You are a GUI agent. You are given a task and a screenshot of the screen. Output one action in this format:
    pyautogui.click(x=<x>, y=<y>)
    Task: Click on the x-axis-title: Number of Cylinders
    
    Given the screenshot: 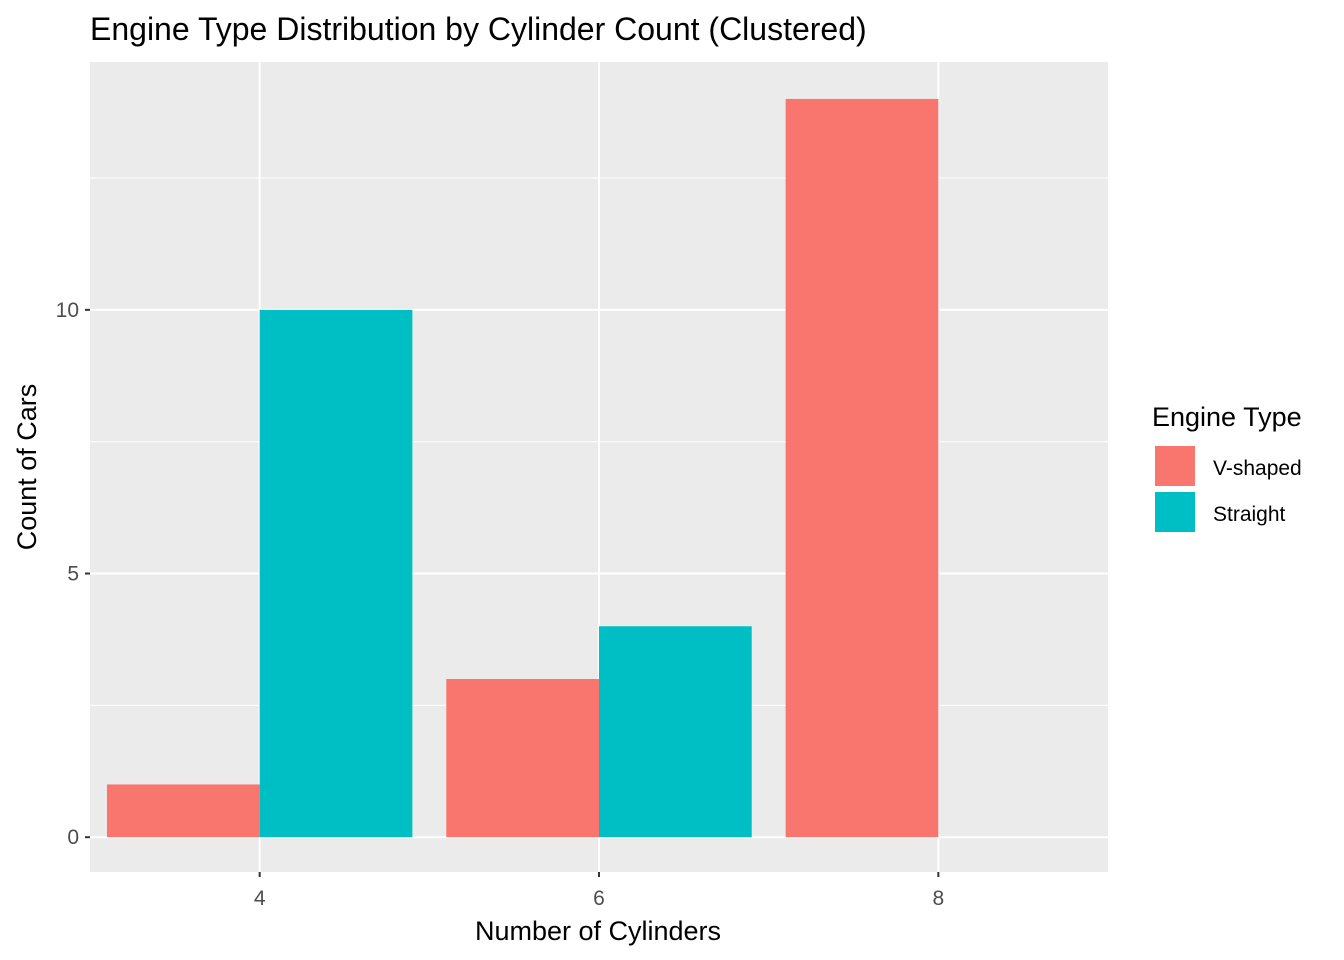 What is the action you would take?
    pyautogui.click(x=598, y=931)
    